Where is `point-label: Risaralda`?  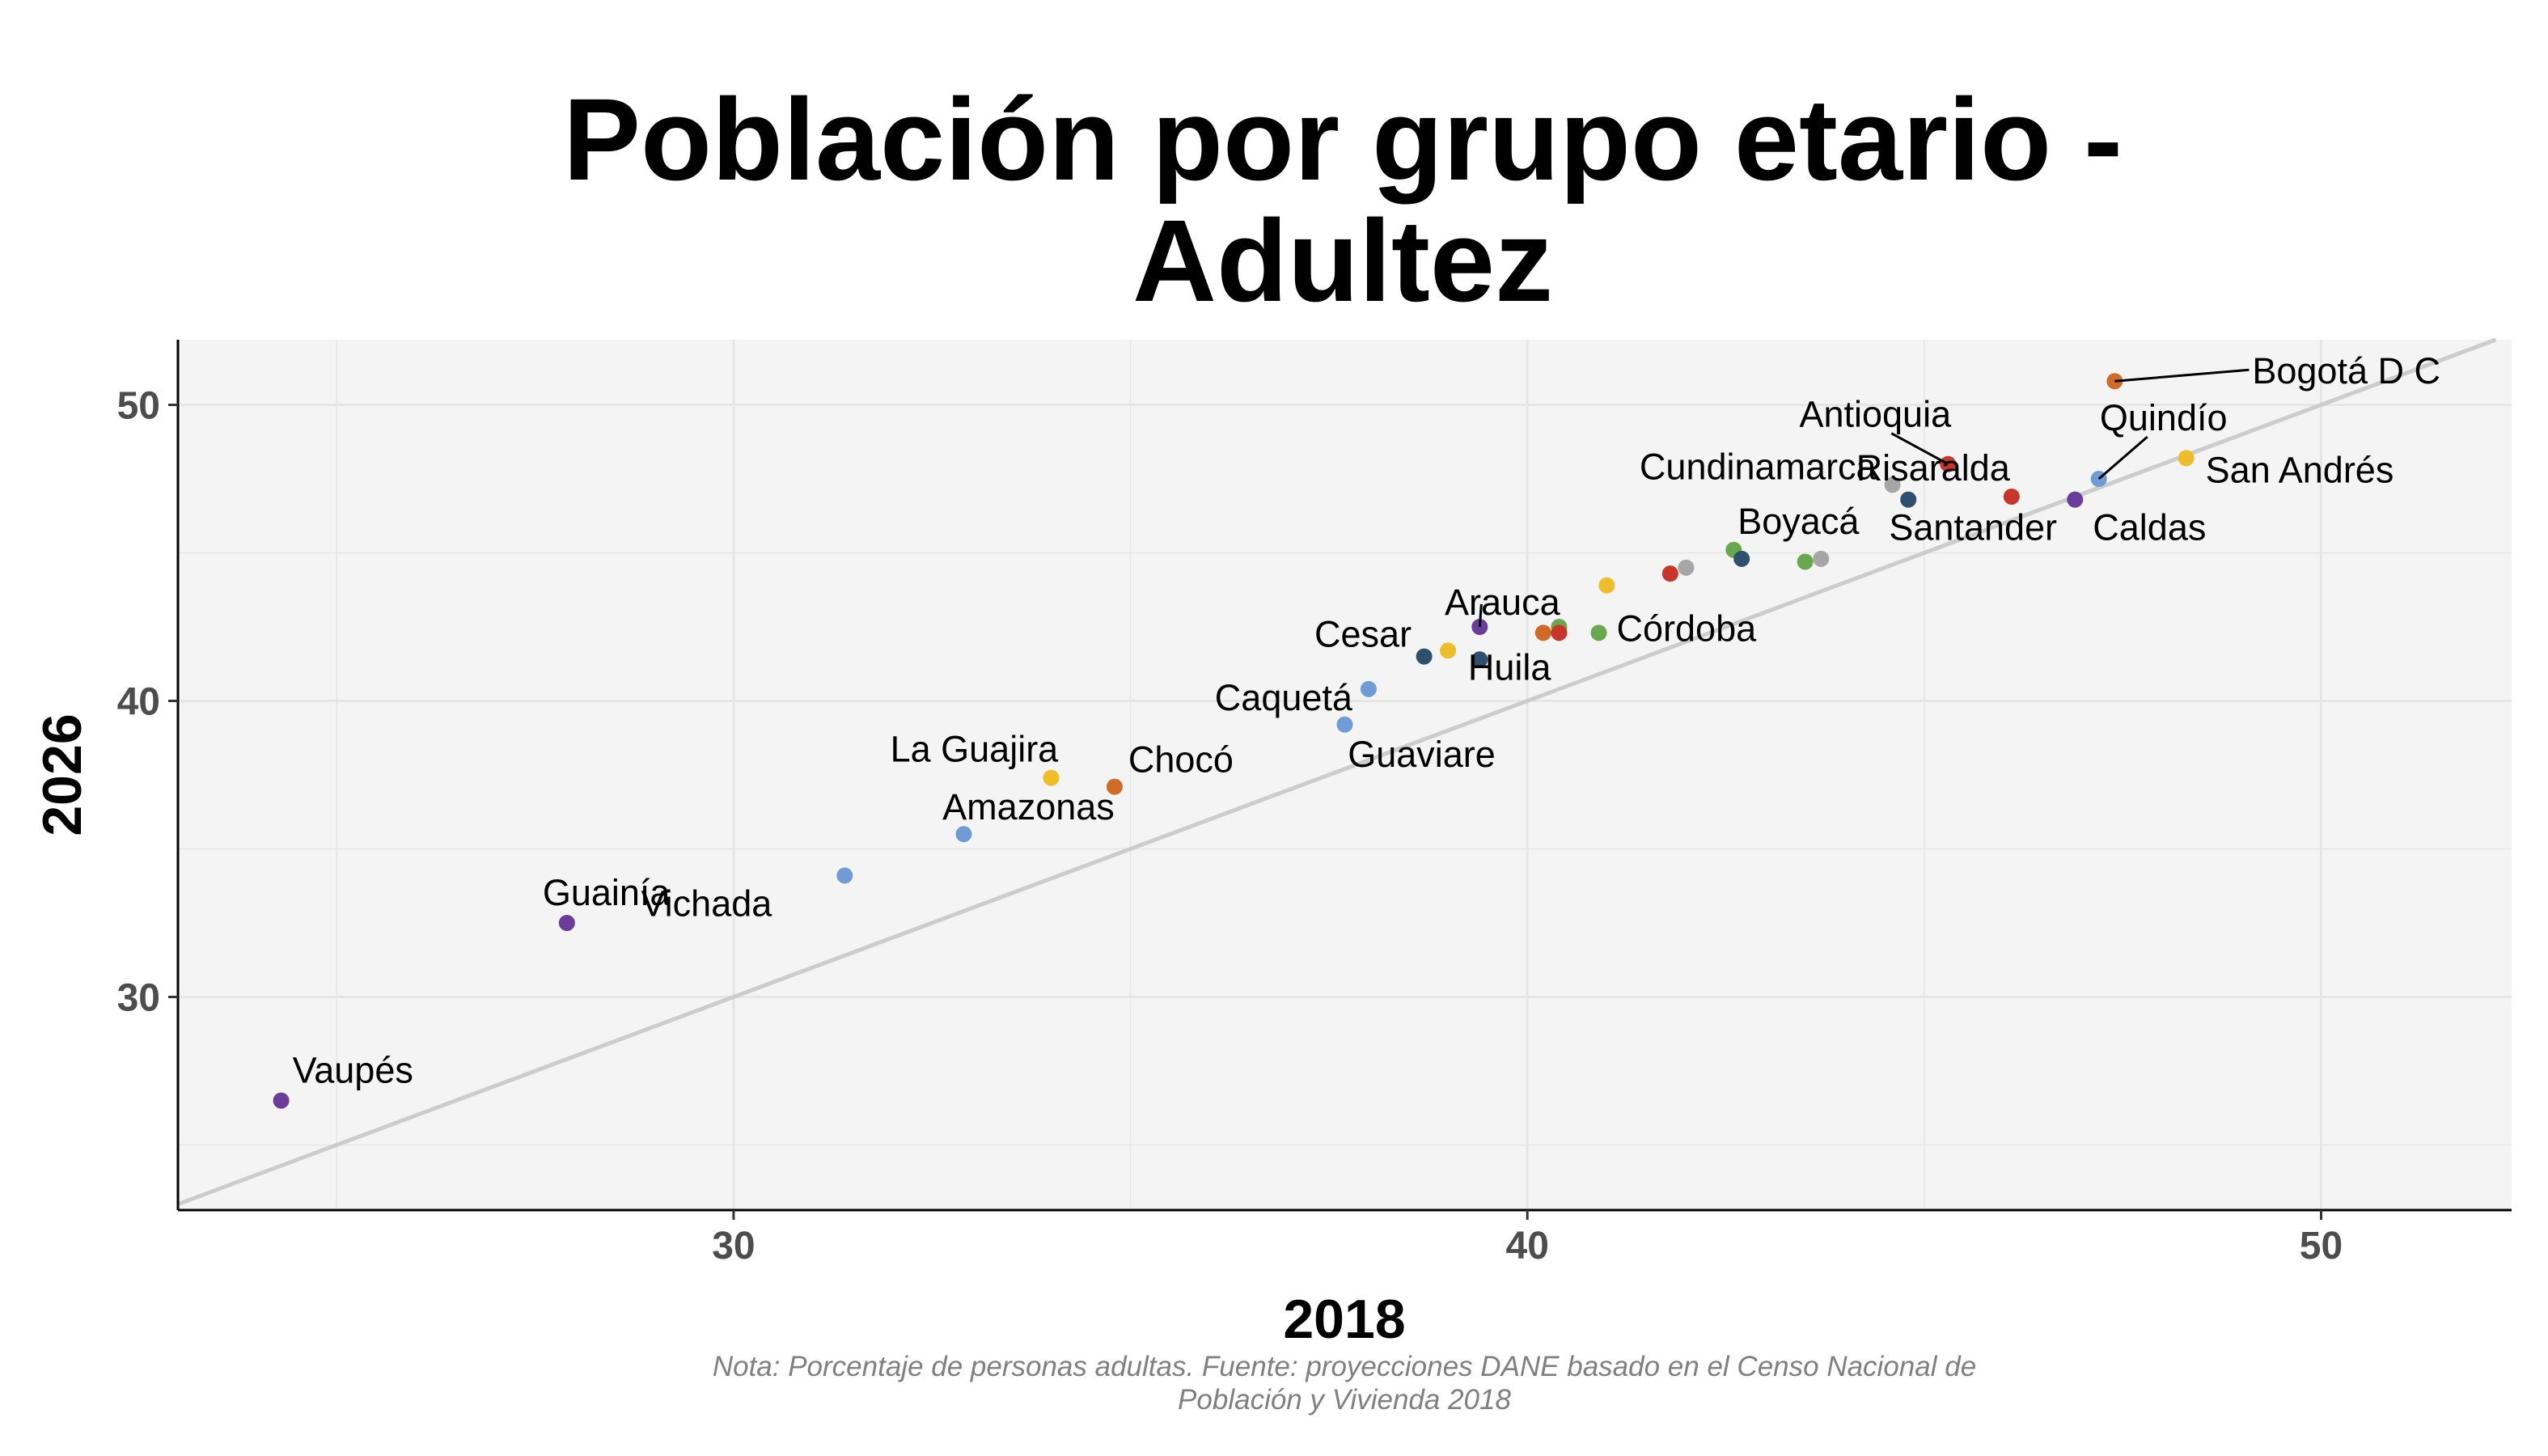
point-label: Risaralda is located at coordinates (1933, 468).